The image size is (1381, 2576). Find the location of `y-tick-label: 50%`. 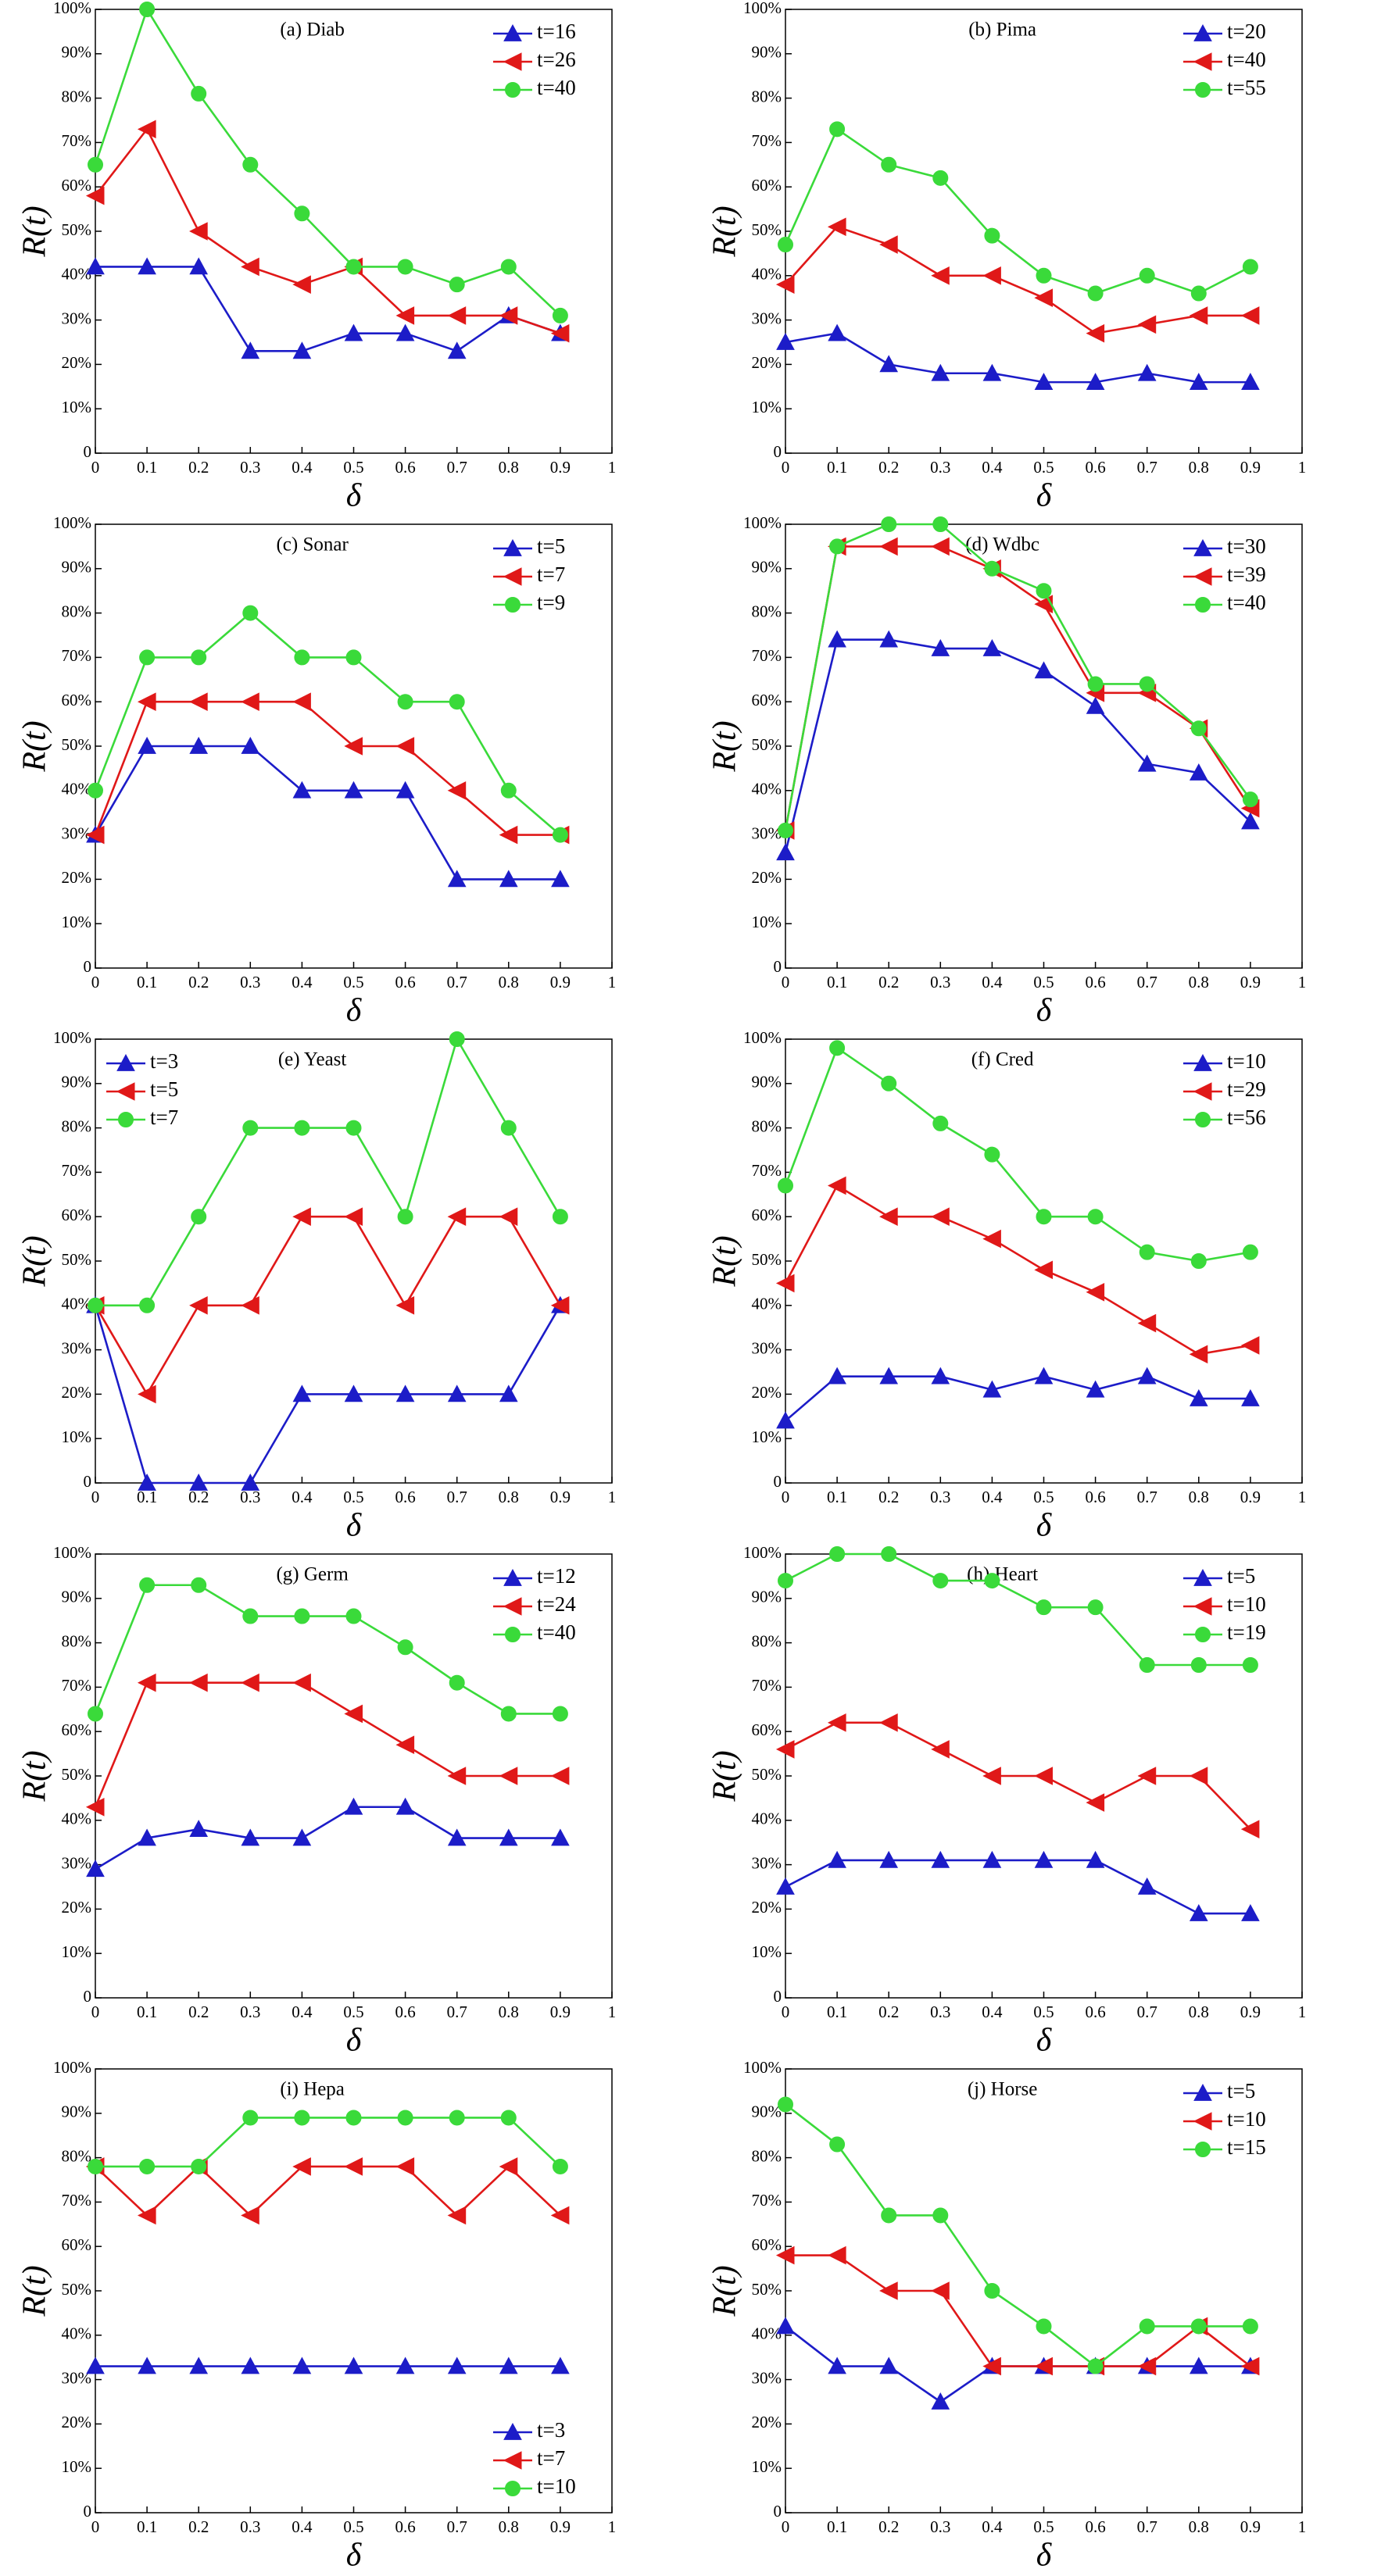

y-tick-label: 50% is located at coordinates (767, 1775).